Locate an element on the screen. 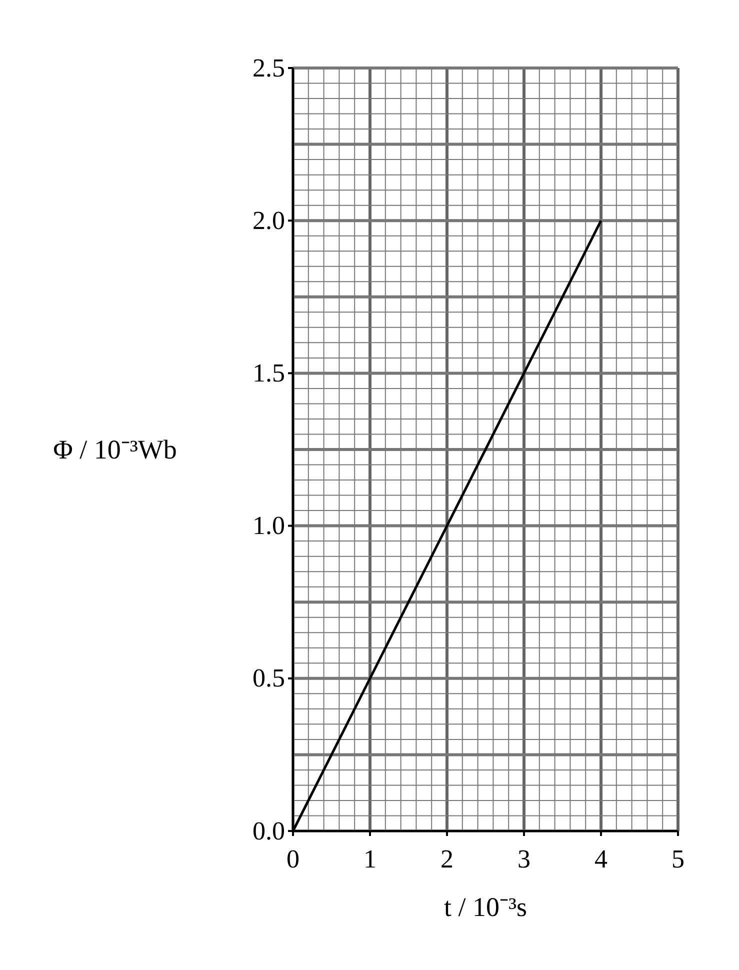 This screenshot has width=739, height=970. x-axis-title: t / 10⁻³s is located at coordinates (486, 907).